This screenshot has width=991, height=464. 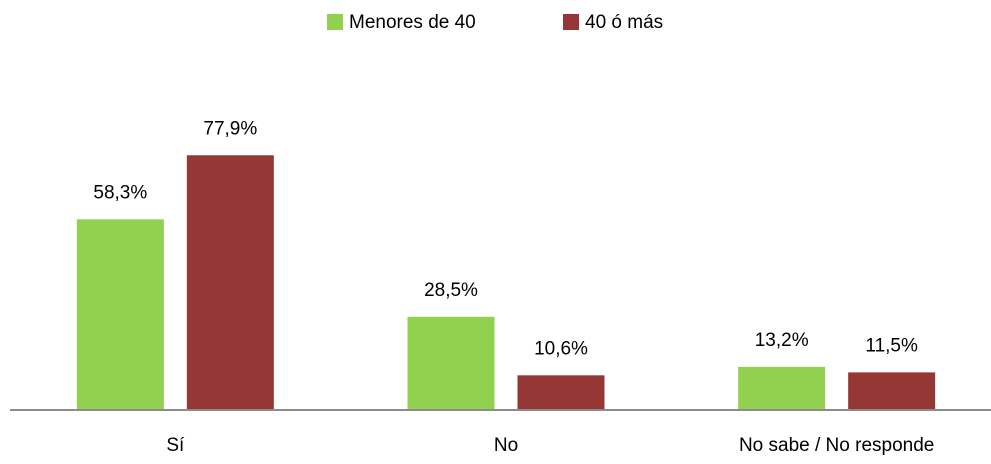 What do you see at coordinates (175, 445) in the screenshot?
I see `x-tick-label: Sí` at bounding box center [175, 445].